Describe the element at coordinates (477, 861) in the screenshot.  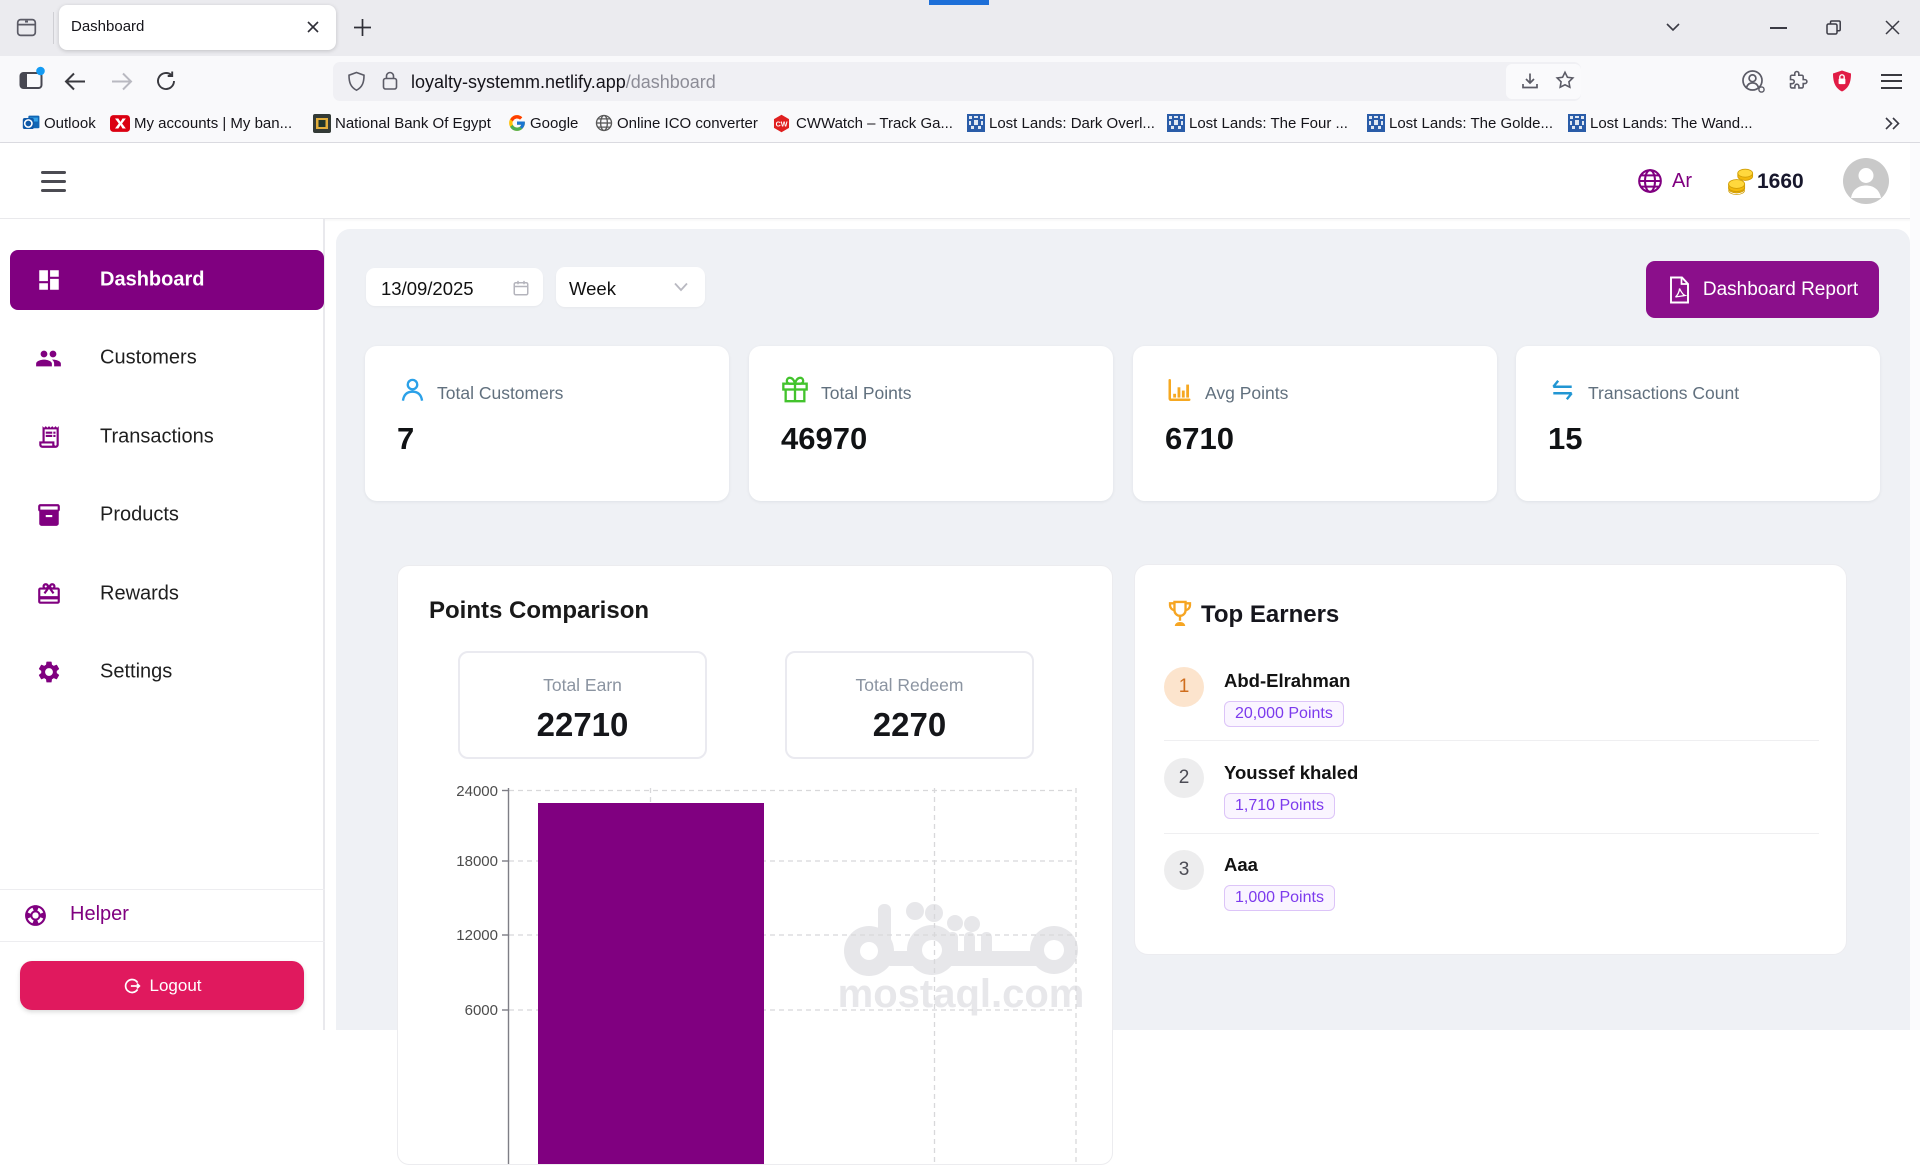
I see `svg-text: 18000` at that location.